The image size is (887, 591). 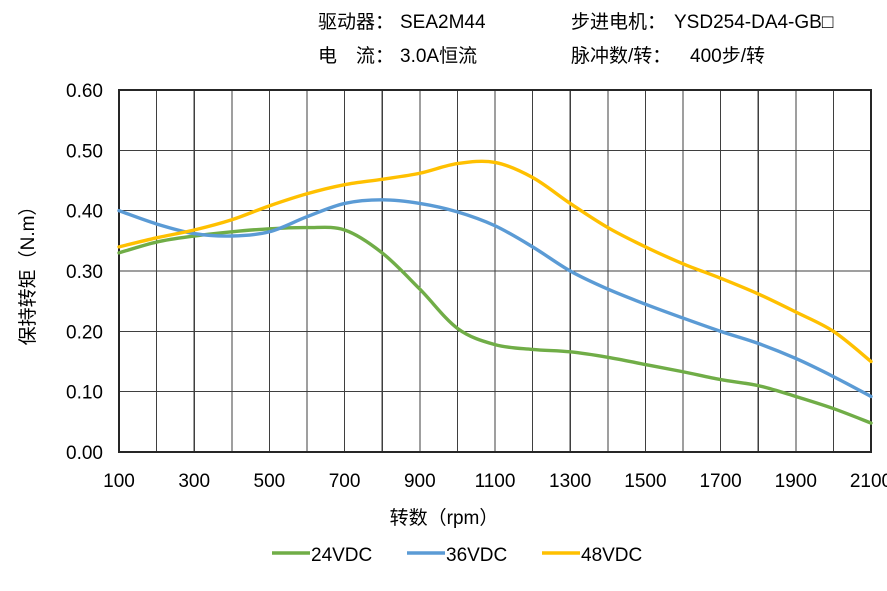 I want to click on pulses-value: 400步/转, so click(x=727, y=56).